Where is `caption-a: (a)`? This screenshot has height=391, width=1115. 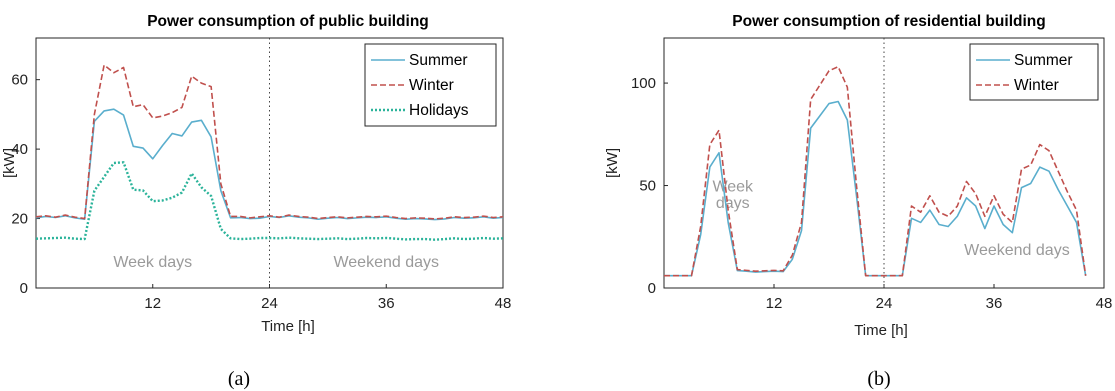
caption-a: (a) is located at coordinates (239, 379).